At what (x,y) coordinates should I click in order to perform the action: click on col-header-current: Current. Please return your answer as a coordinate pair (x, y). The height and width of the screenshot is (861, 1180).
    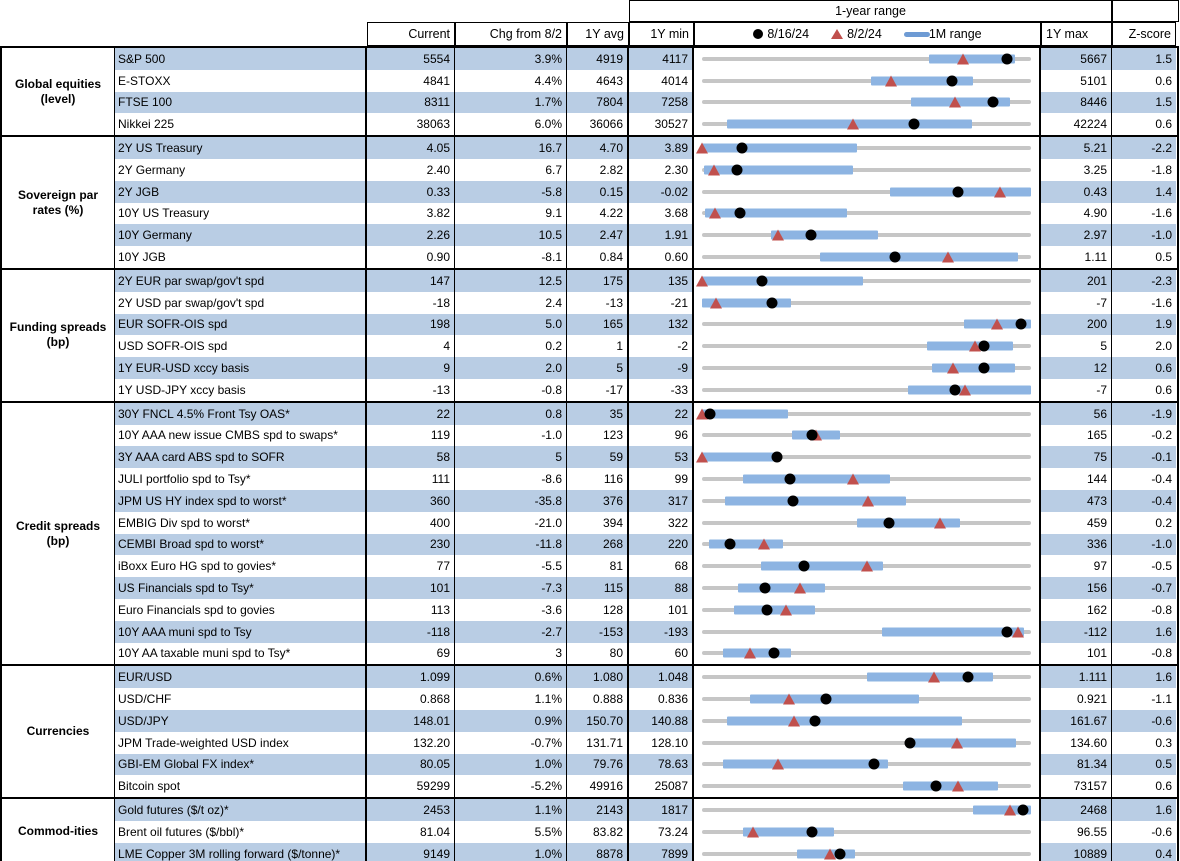
    Looking at the image, I should click on (411, 34).